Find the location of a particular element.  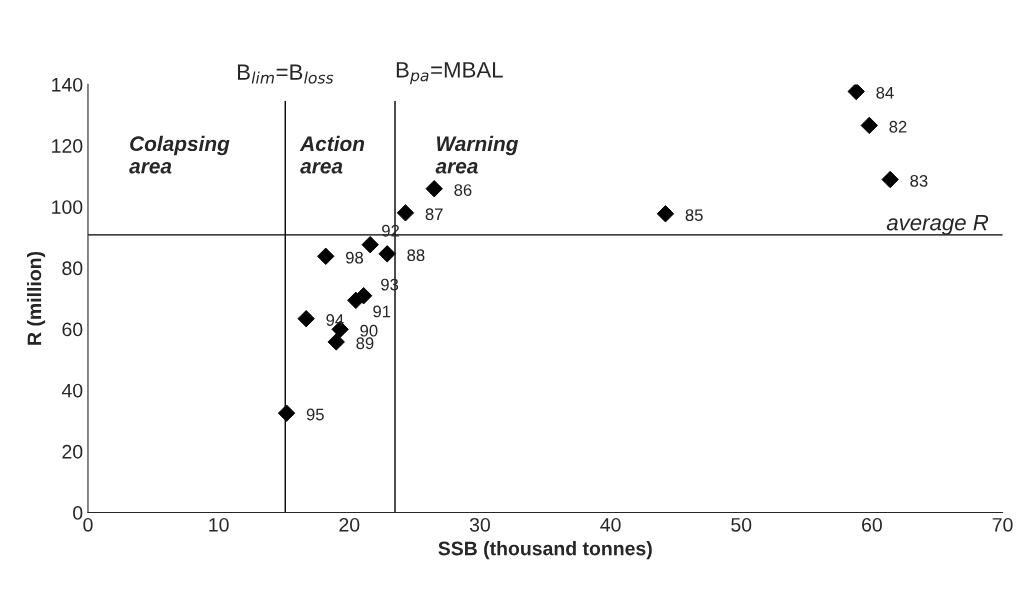

y-tick-label: 100 is located at coordinates (67, 207).